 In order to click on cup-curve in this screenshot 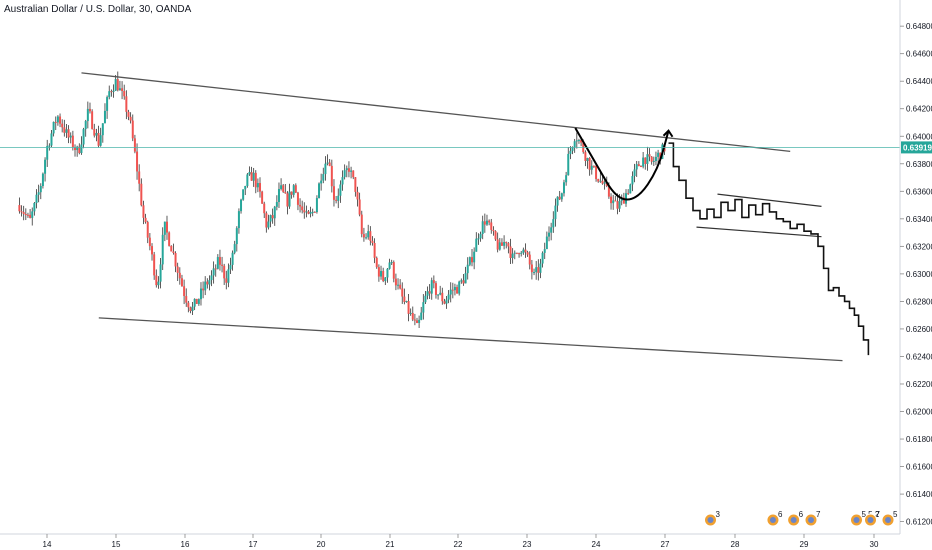, I will do `click(622, 164)`.